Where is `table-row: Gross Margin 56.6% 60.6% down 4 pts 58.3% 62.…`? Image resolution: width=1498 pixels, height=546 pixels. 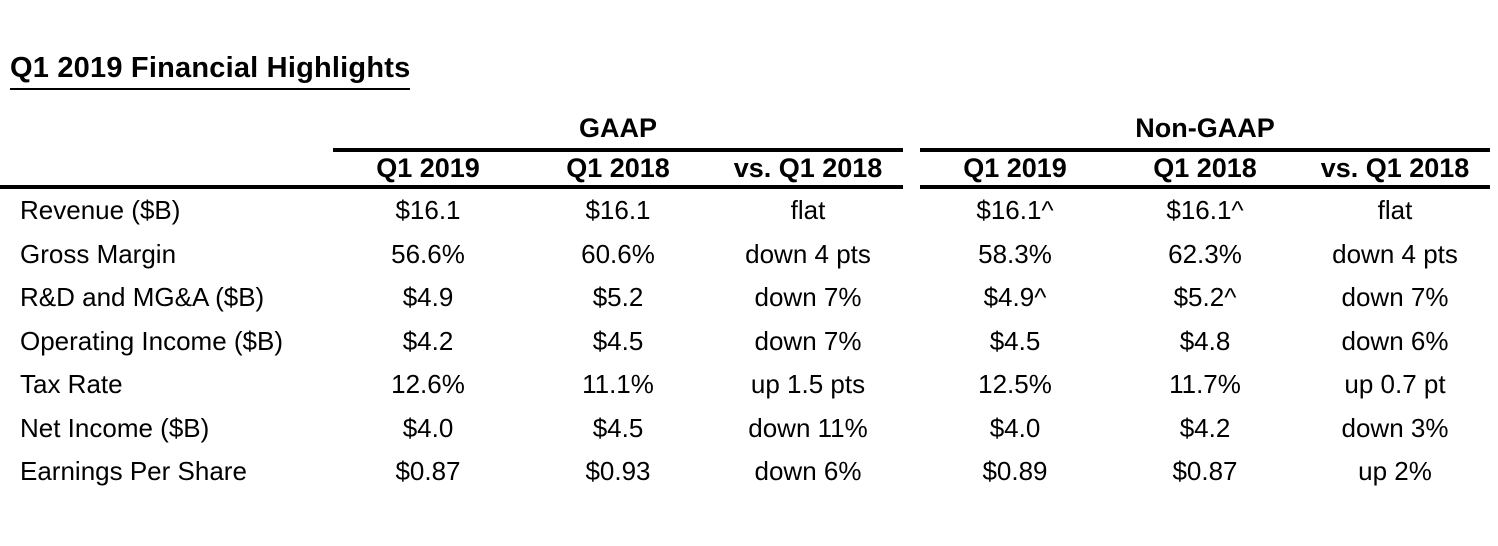
table-row: Gross Margin 56.6% 60.6% down 4 pts 58.3% 62.… is located at coordinates (745, 255).